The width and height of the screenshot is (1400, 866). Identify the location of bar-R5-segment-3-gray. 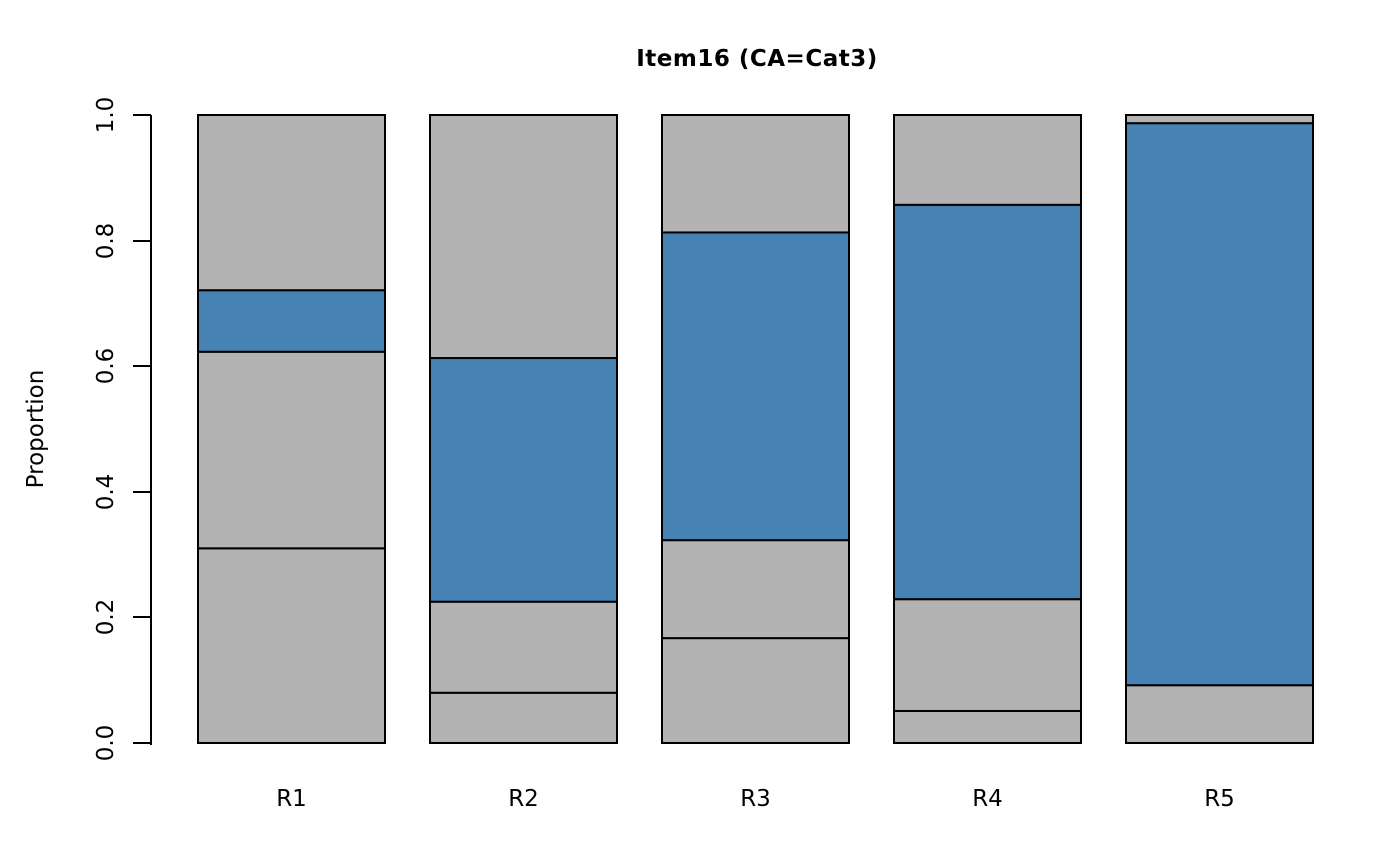
(1219, 119).